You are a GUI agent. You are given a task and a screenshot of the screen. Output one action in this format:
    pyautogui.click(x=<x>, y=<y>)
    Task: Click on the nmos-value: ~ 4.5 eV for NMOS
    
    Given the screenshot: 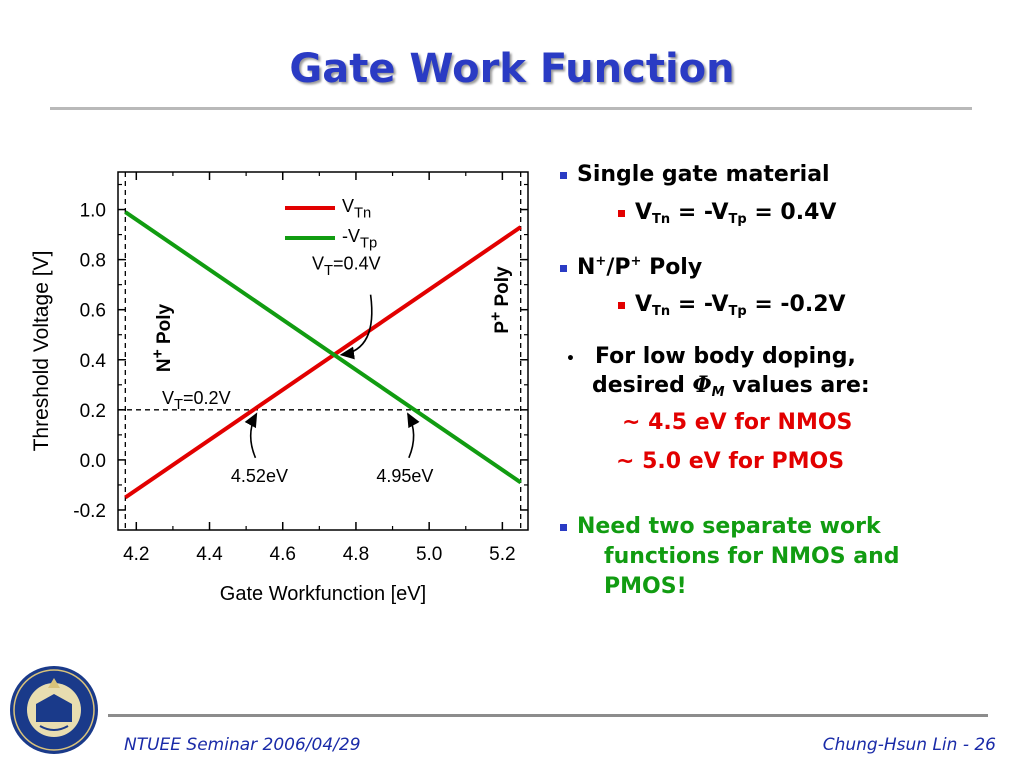 What is the action you would take?
    pyautogui.click(x=737, y=422)
    